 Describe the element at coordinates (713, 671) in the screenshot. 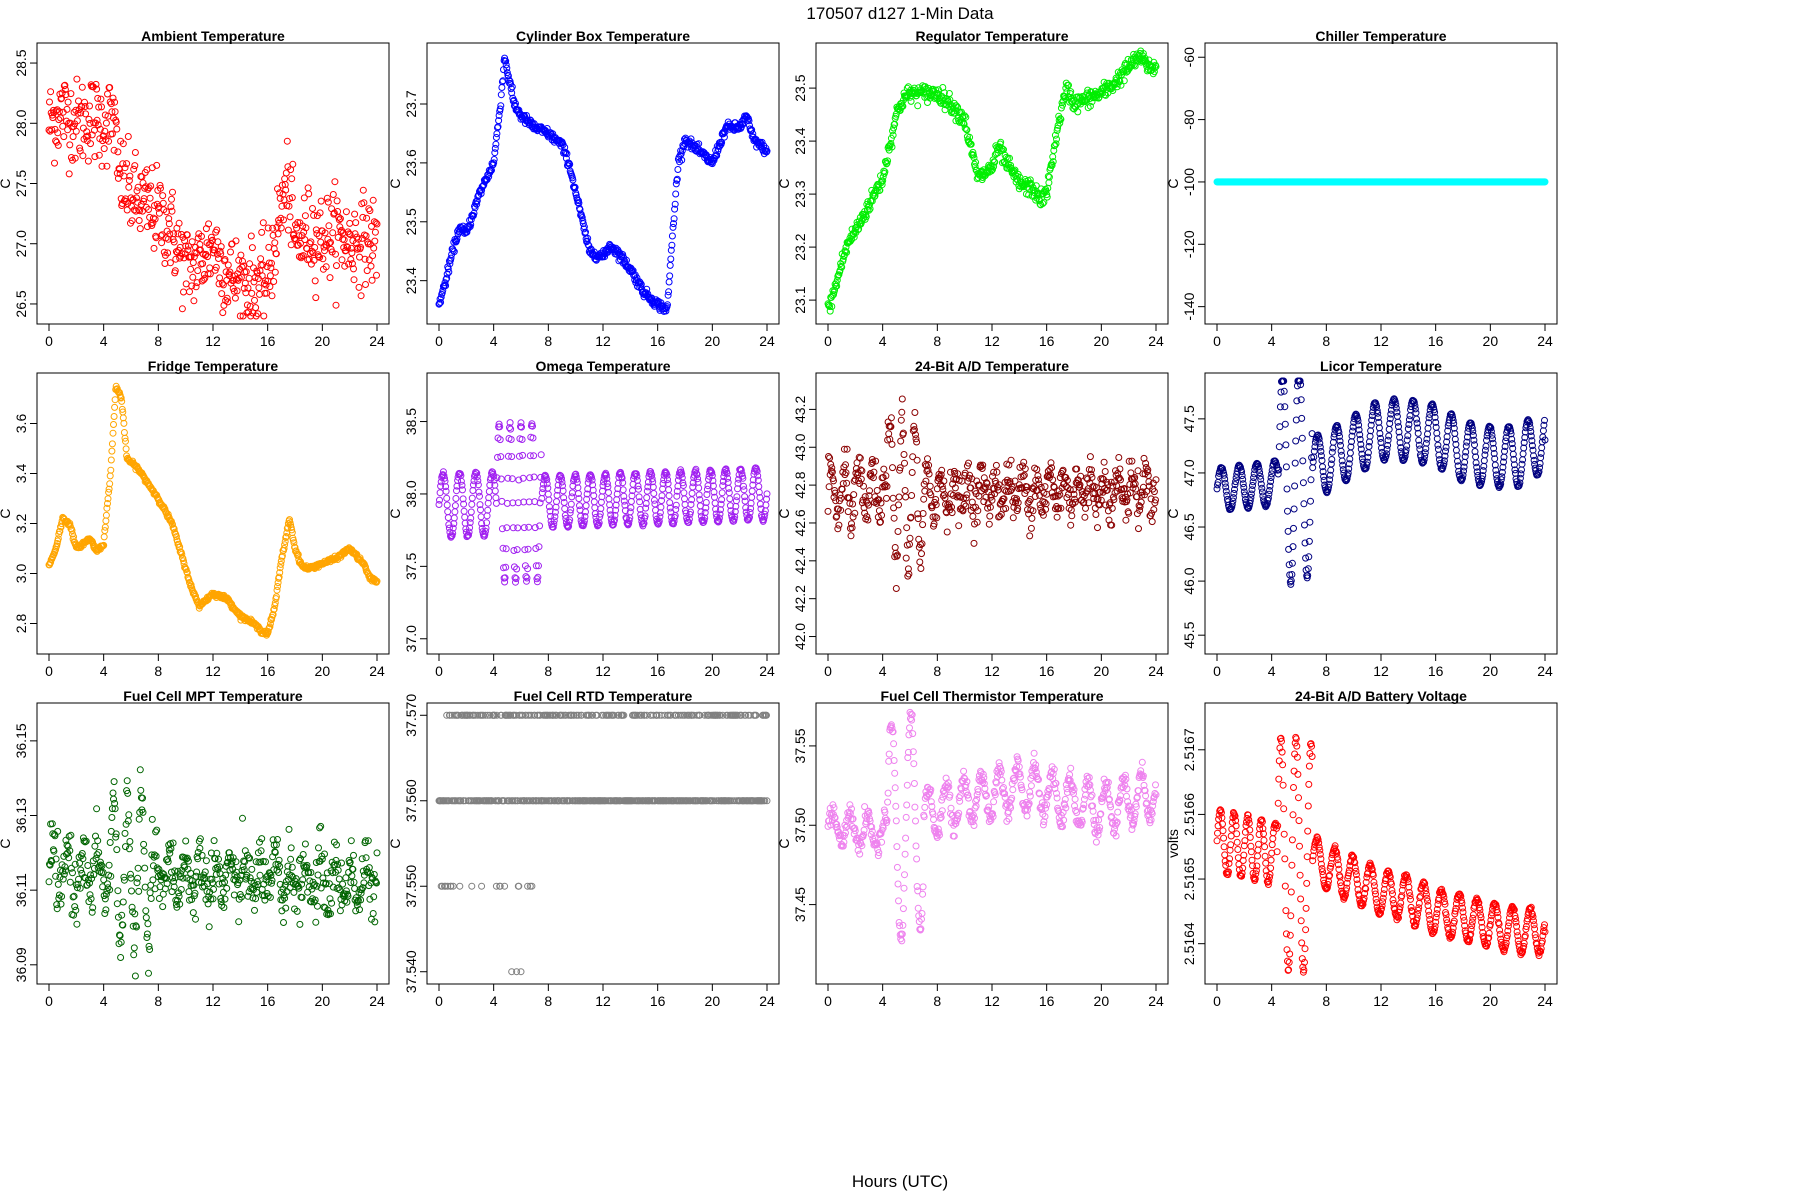

I see `x-tick-label: 20` at that location.